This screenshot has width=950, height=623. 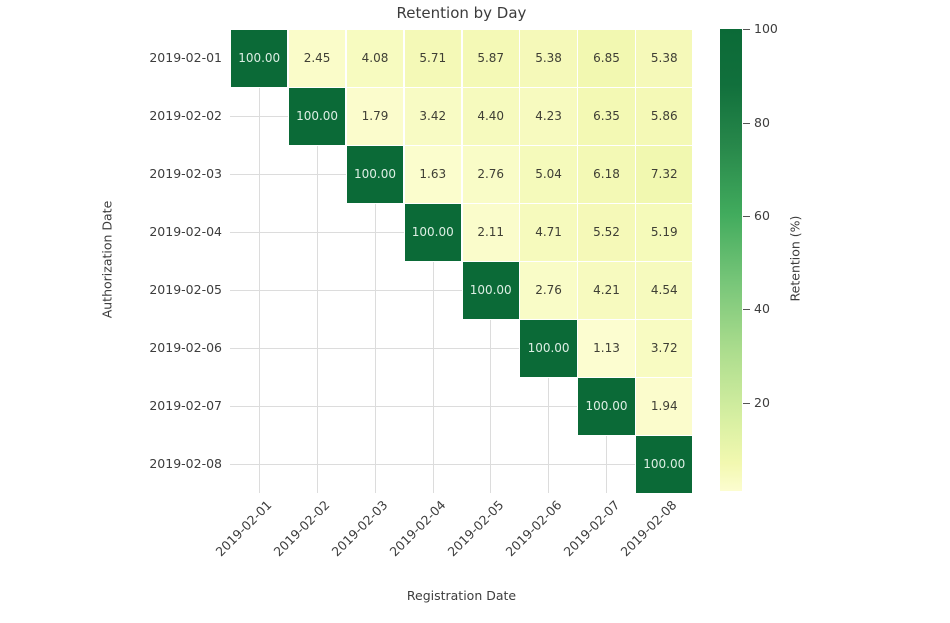 I want to click on y-tick-label: 2019-02-04, so click(x=185, y=231).